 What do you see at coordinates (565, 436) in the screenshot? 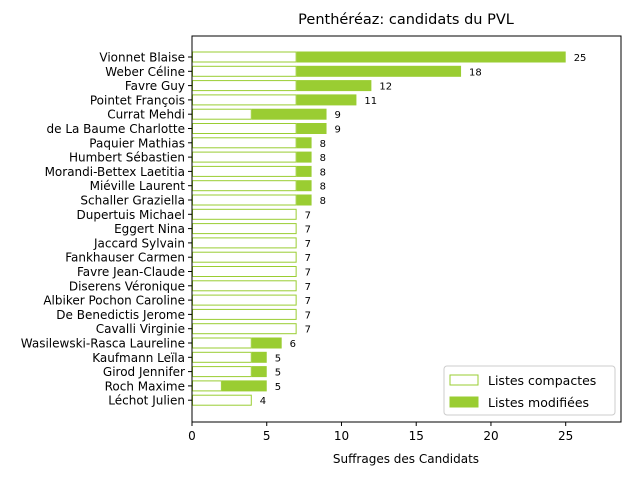
I see `x-tick-label-25: 25` at bounding box center [565, 436].